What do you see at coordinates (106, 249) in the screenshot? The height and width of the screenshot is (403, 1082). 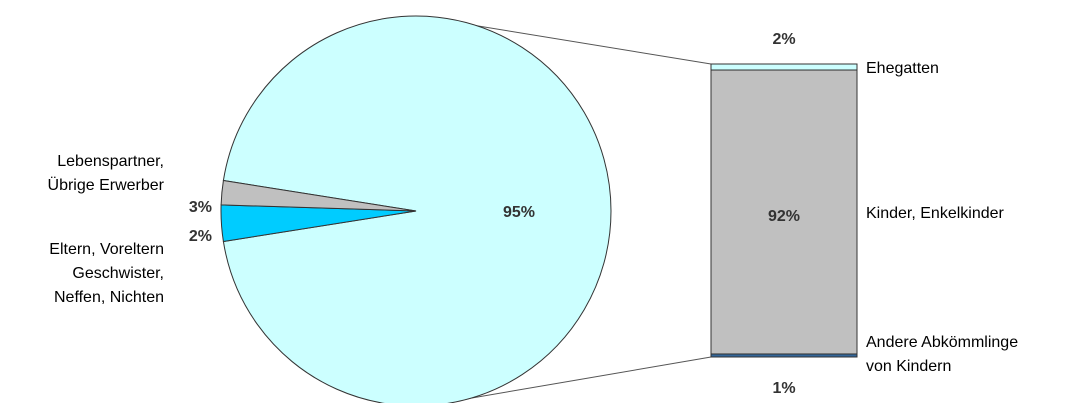 I see `pie-category-eltern-line1: Eltern, Voreltern` at bounding box center [106, 249].